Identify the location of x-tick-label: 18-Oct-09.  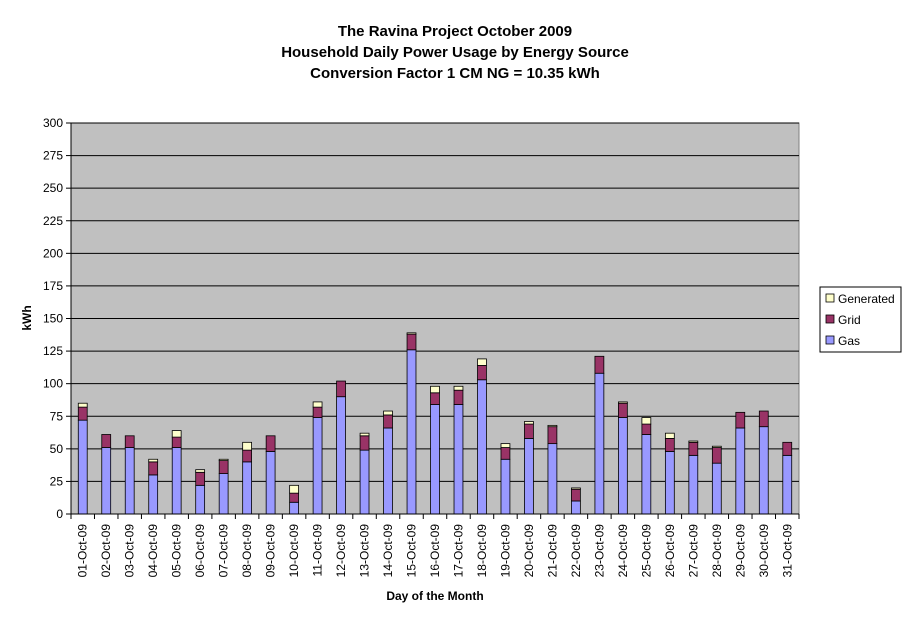
(482, 551).